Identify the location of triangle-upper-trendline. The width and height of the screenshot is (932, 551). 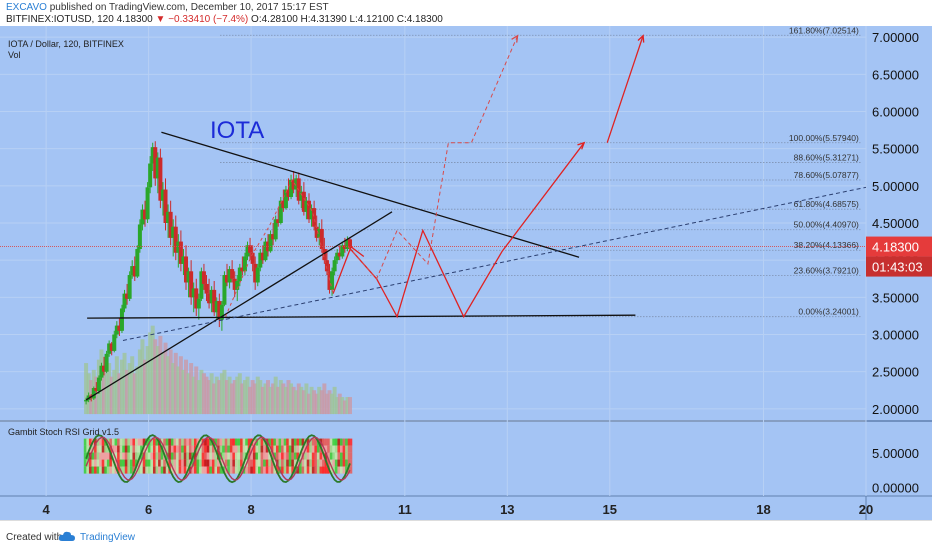
(370, 194).